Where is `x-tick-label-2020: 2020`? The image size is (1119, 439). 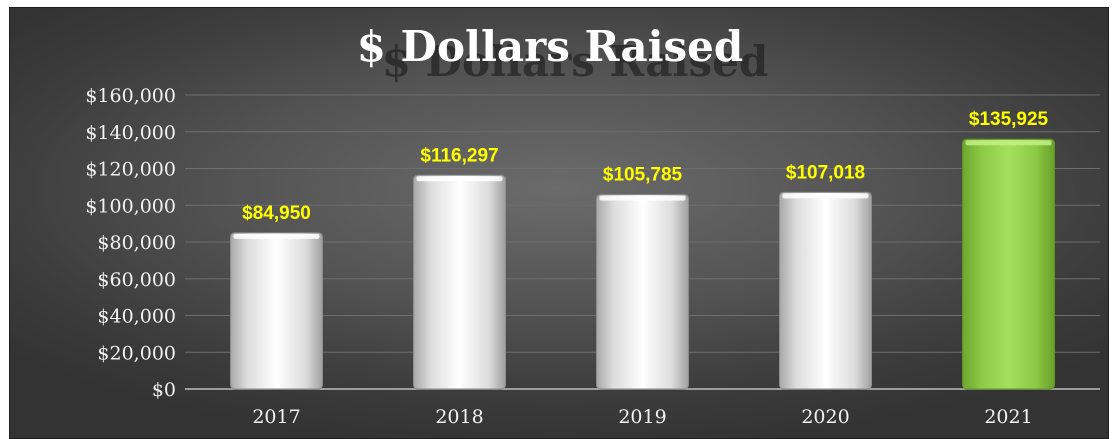 x-tick-label-2020: 2020 is located at coordinates (825, 417).